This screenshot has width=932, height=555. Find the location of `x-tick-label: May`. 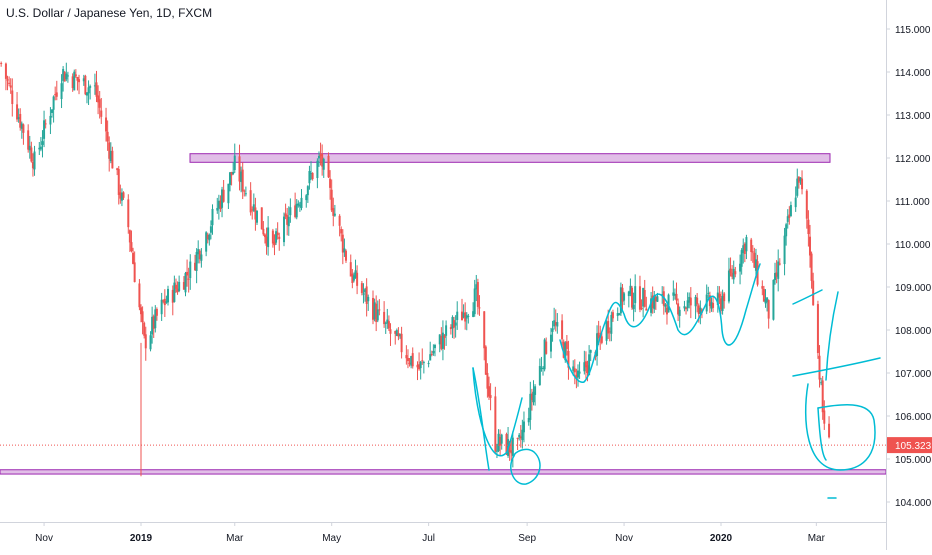

x-tick-label: May is located at coordinates (331, 538).